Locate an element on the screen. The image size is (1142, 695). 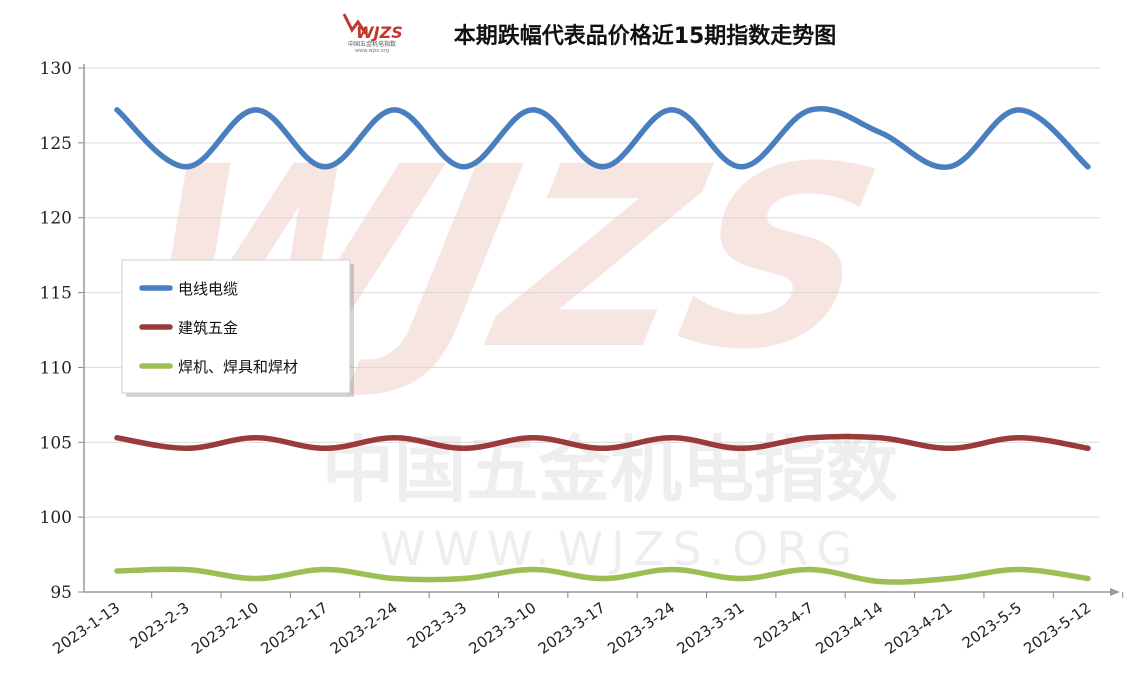
x-axis-arrow-icon is located at coordinates (1115, 592).